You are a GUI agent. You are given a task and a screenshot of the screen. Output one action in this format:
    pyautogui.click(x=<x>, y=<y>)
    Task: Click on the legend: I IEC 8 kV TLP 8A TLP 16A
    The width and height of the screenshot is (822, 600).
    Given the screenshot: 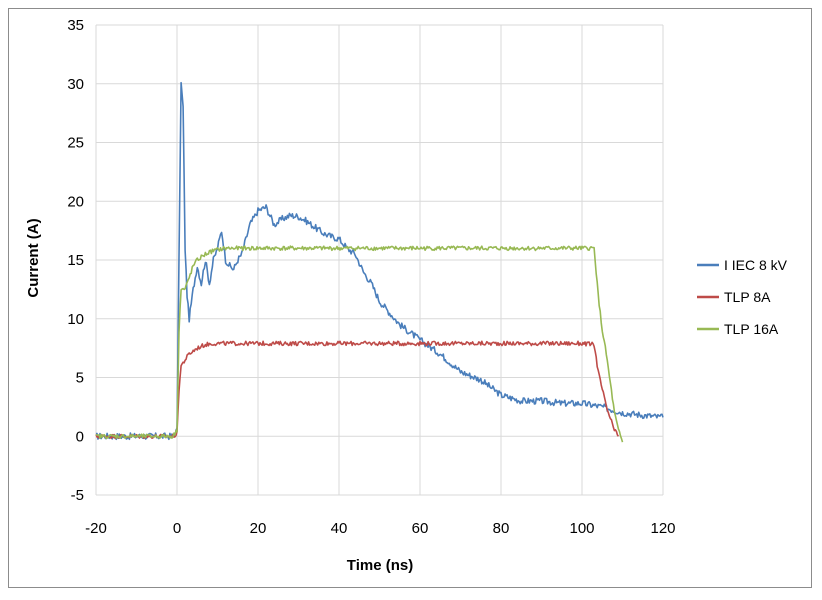 What is the action you would take?
    pyautogui.click(x=742, y=297)
    